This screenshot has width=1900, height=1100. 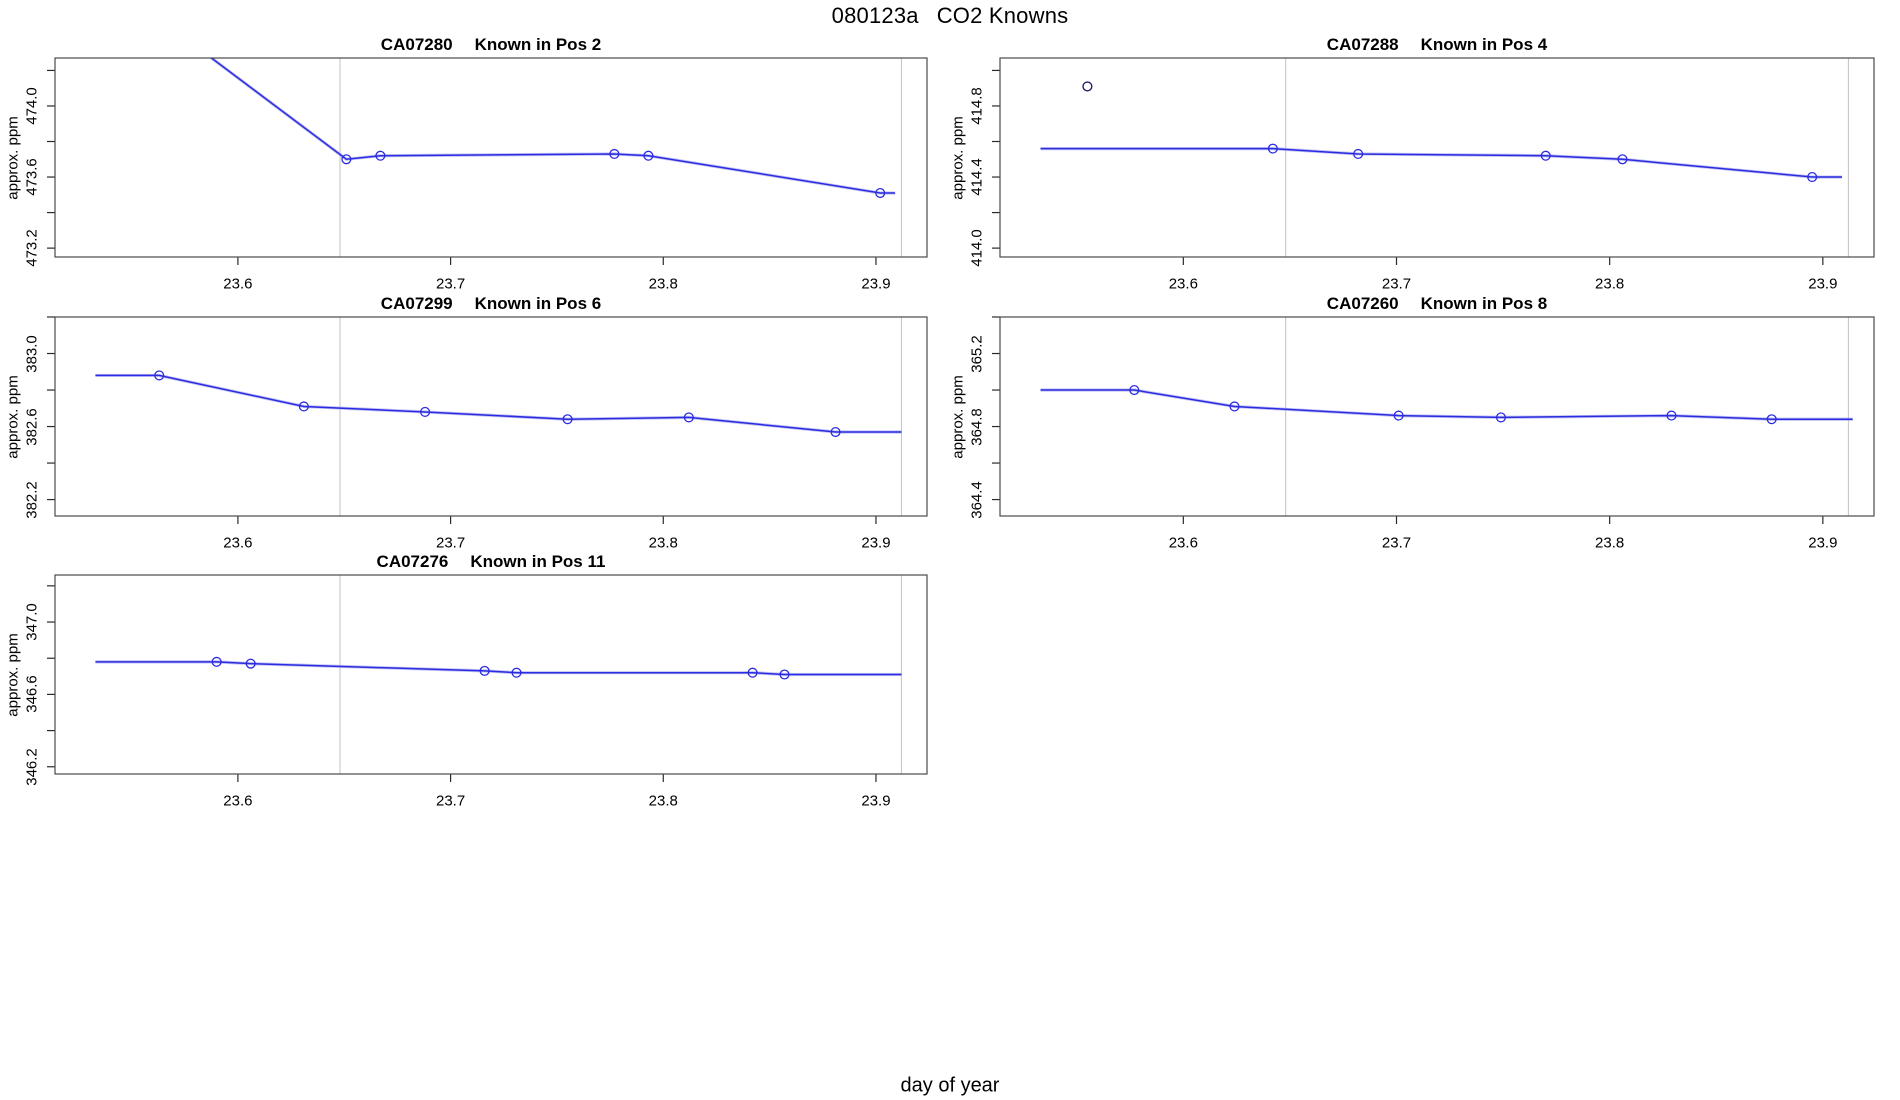 I want to click on y-tick-label: 346.6, so click(x=32, y=694).